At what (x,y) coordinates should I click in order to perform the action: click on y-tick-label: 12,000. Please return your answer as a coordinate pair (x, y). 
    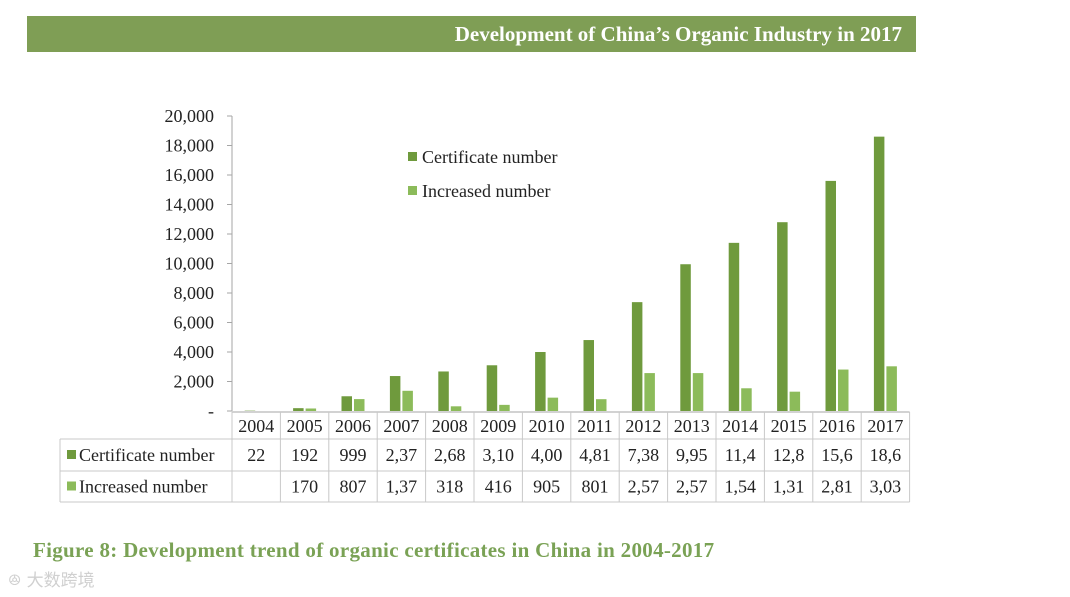
    Looking at the image, I should click on (190, 234).